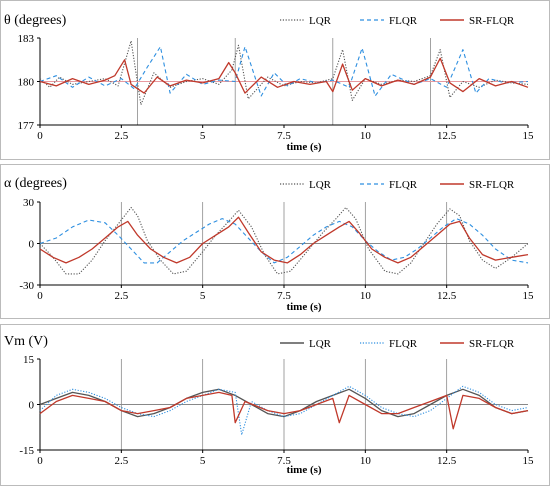  What do you see at coordinates (29, 360) in the screenshot?
I see `y-tick-label: 15` at bounding box center [29, 360].